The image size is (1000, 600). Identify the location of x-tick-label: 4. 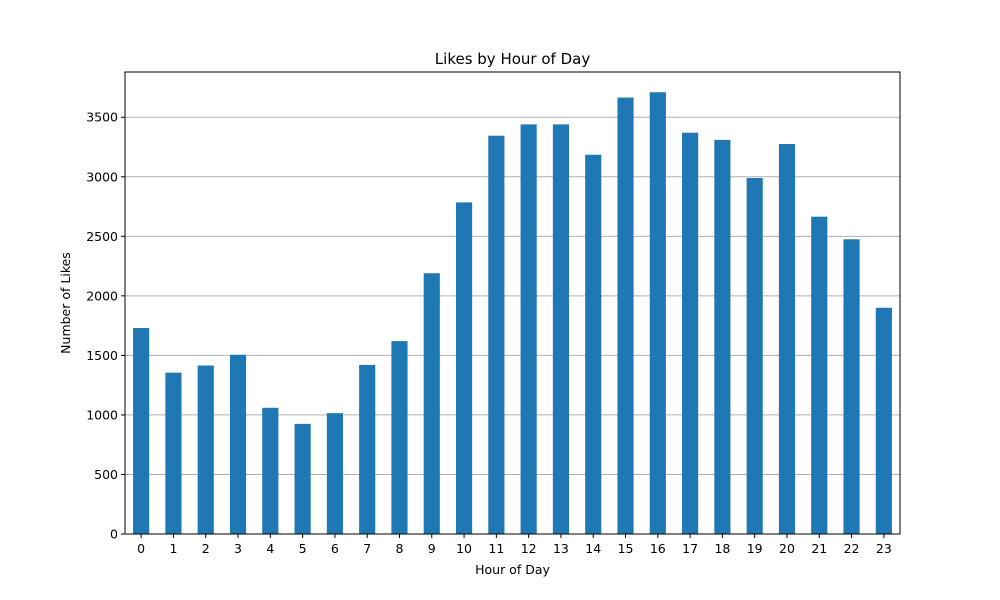
(270, 548).